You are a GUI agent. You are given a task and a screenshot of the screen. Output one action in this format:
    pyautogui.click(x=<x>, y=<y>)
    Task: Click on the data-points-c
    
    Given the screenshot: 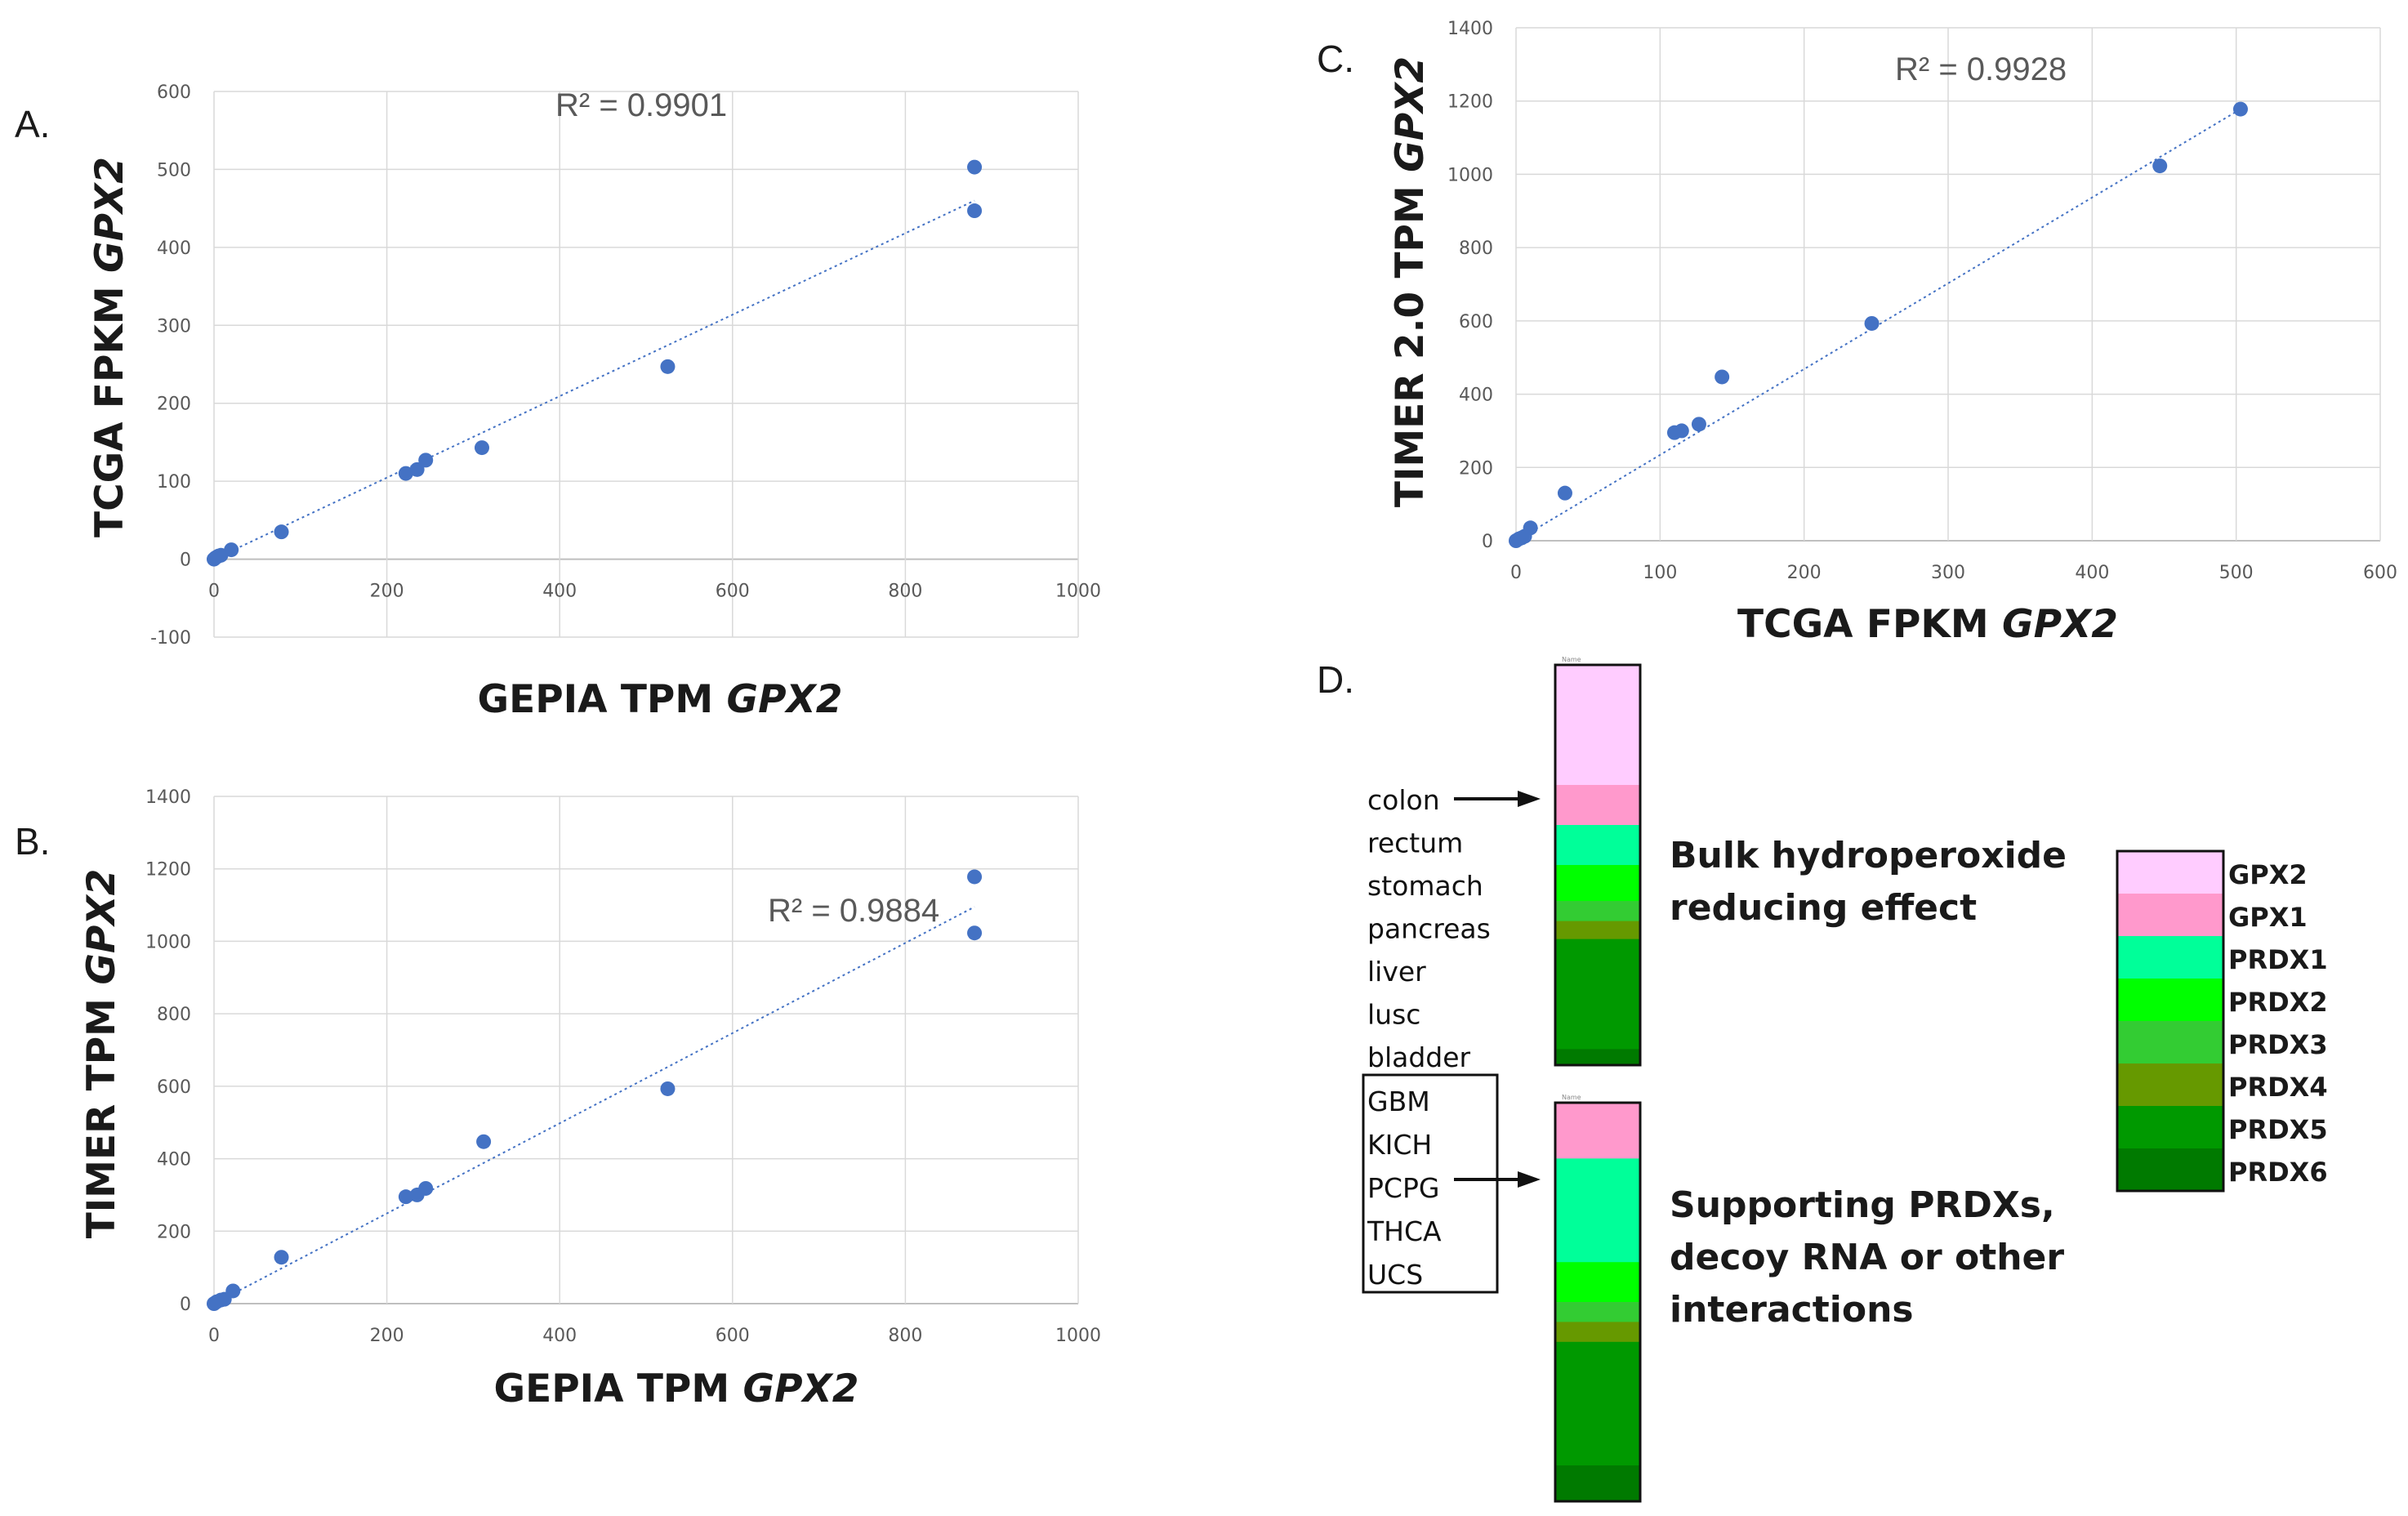 What is the action you would take?
    pyautogui.click(x=1878, y=324)
    